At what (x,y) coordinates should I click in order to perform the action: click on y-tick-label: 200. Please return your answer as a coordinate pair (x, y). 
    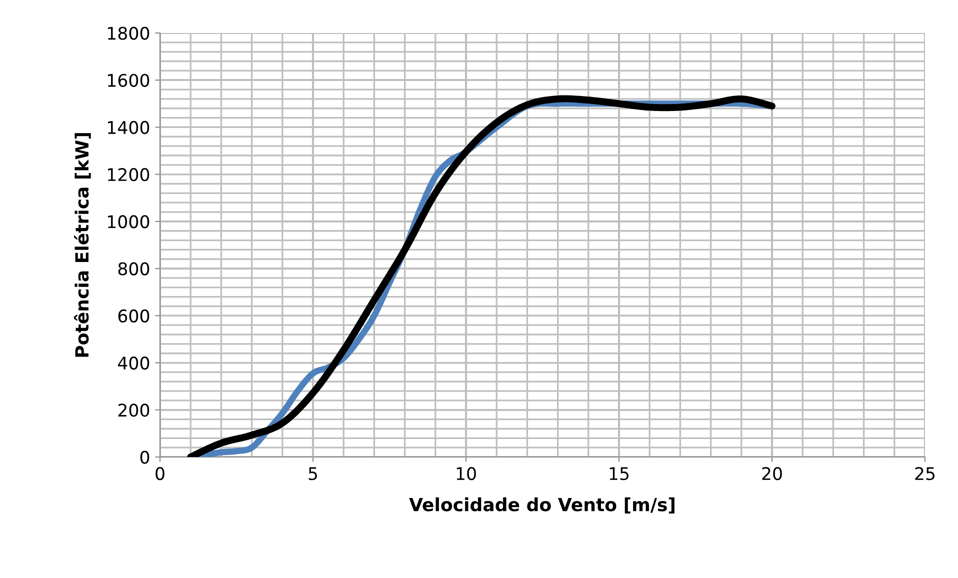
    Looking at the image, I should click on (134, 410).